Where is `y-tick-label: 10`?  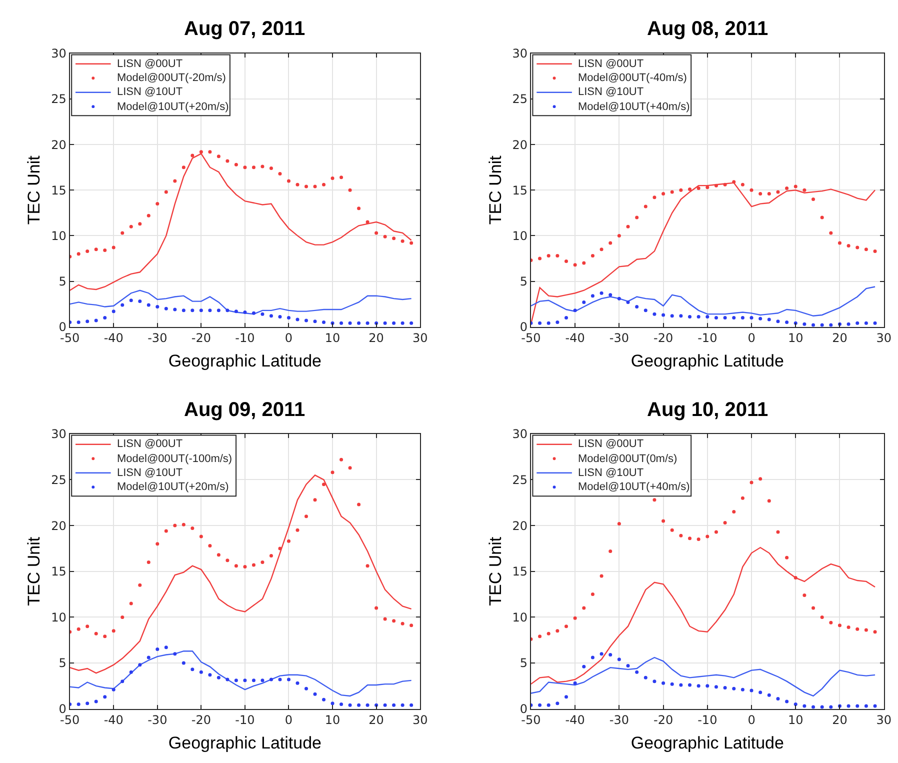
y-tick-label: 10 is located at coordinates (520, 235).